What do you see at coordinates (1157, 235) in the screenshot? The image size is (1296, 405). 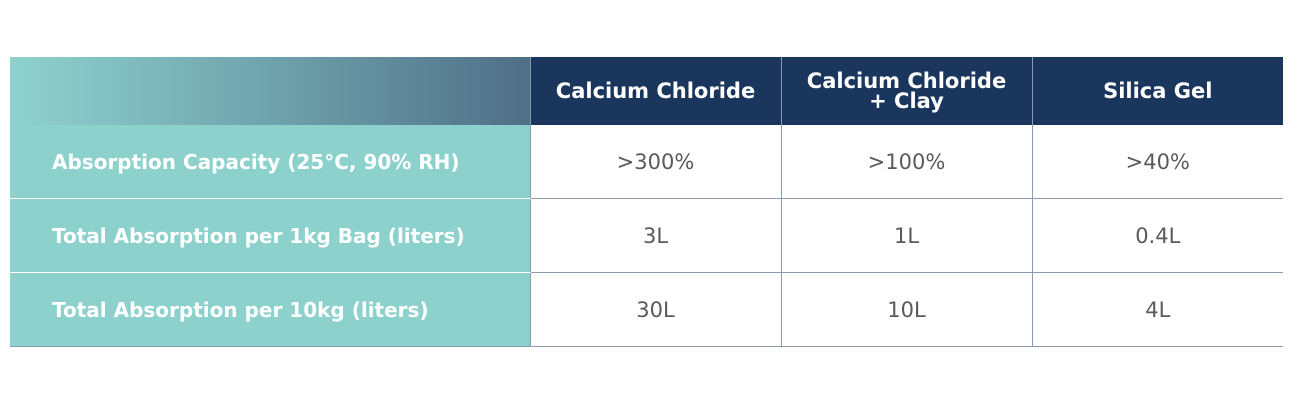 I see `table-cell: 0.4L` at bounding box center [1157, 235].